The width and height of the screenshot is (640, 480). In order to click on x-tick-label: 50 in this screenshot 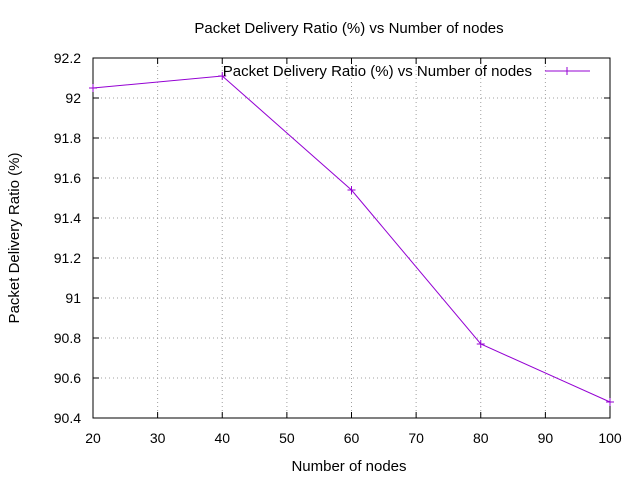, I will do `click(287, 438)`.